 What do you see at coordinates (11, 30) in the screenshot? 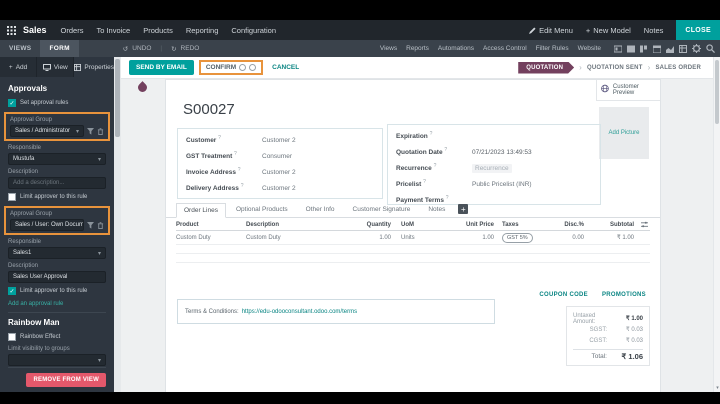
I see `apps-grid-icon` at bounding box center [11, 30].